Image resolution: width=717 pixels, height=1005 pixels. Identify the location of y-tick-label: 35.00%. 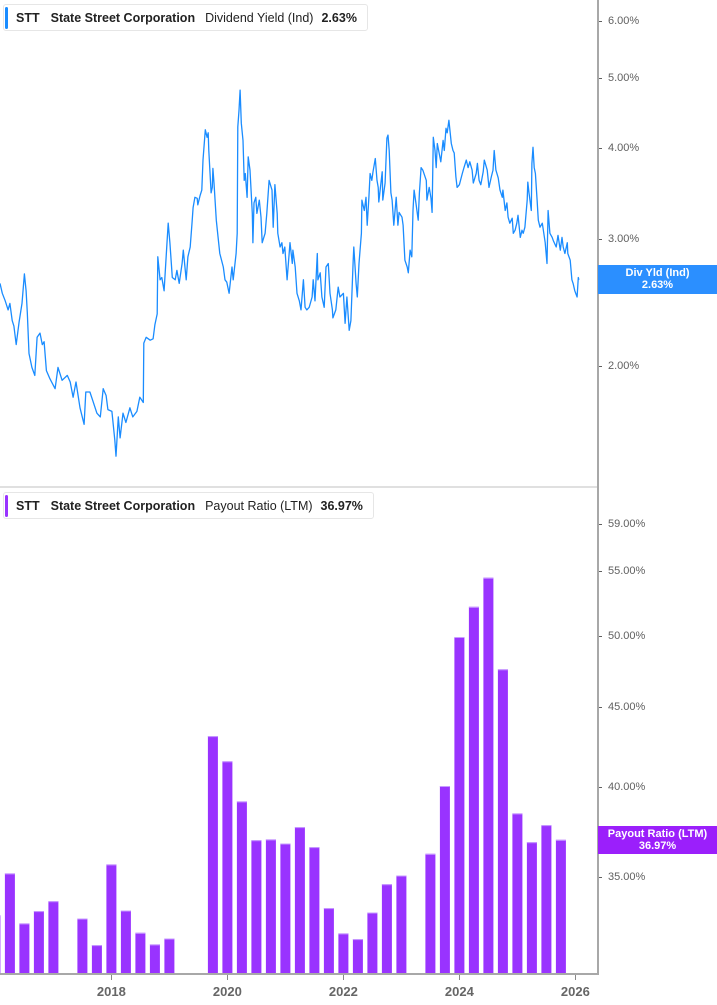
(627, 876).